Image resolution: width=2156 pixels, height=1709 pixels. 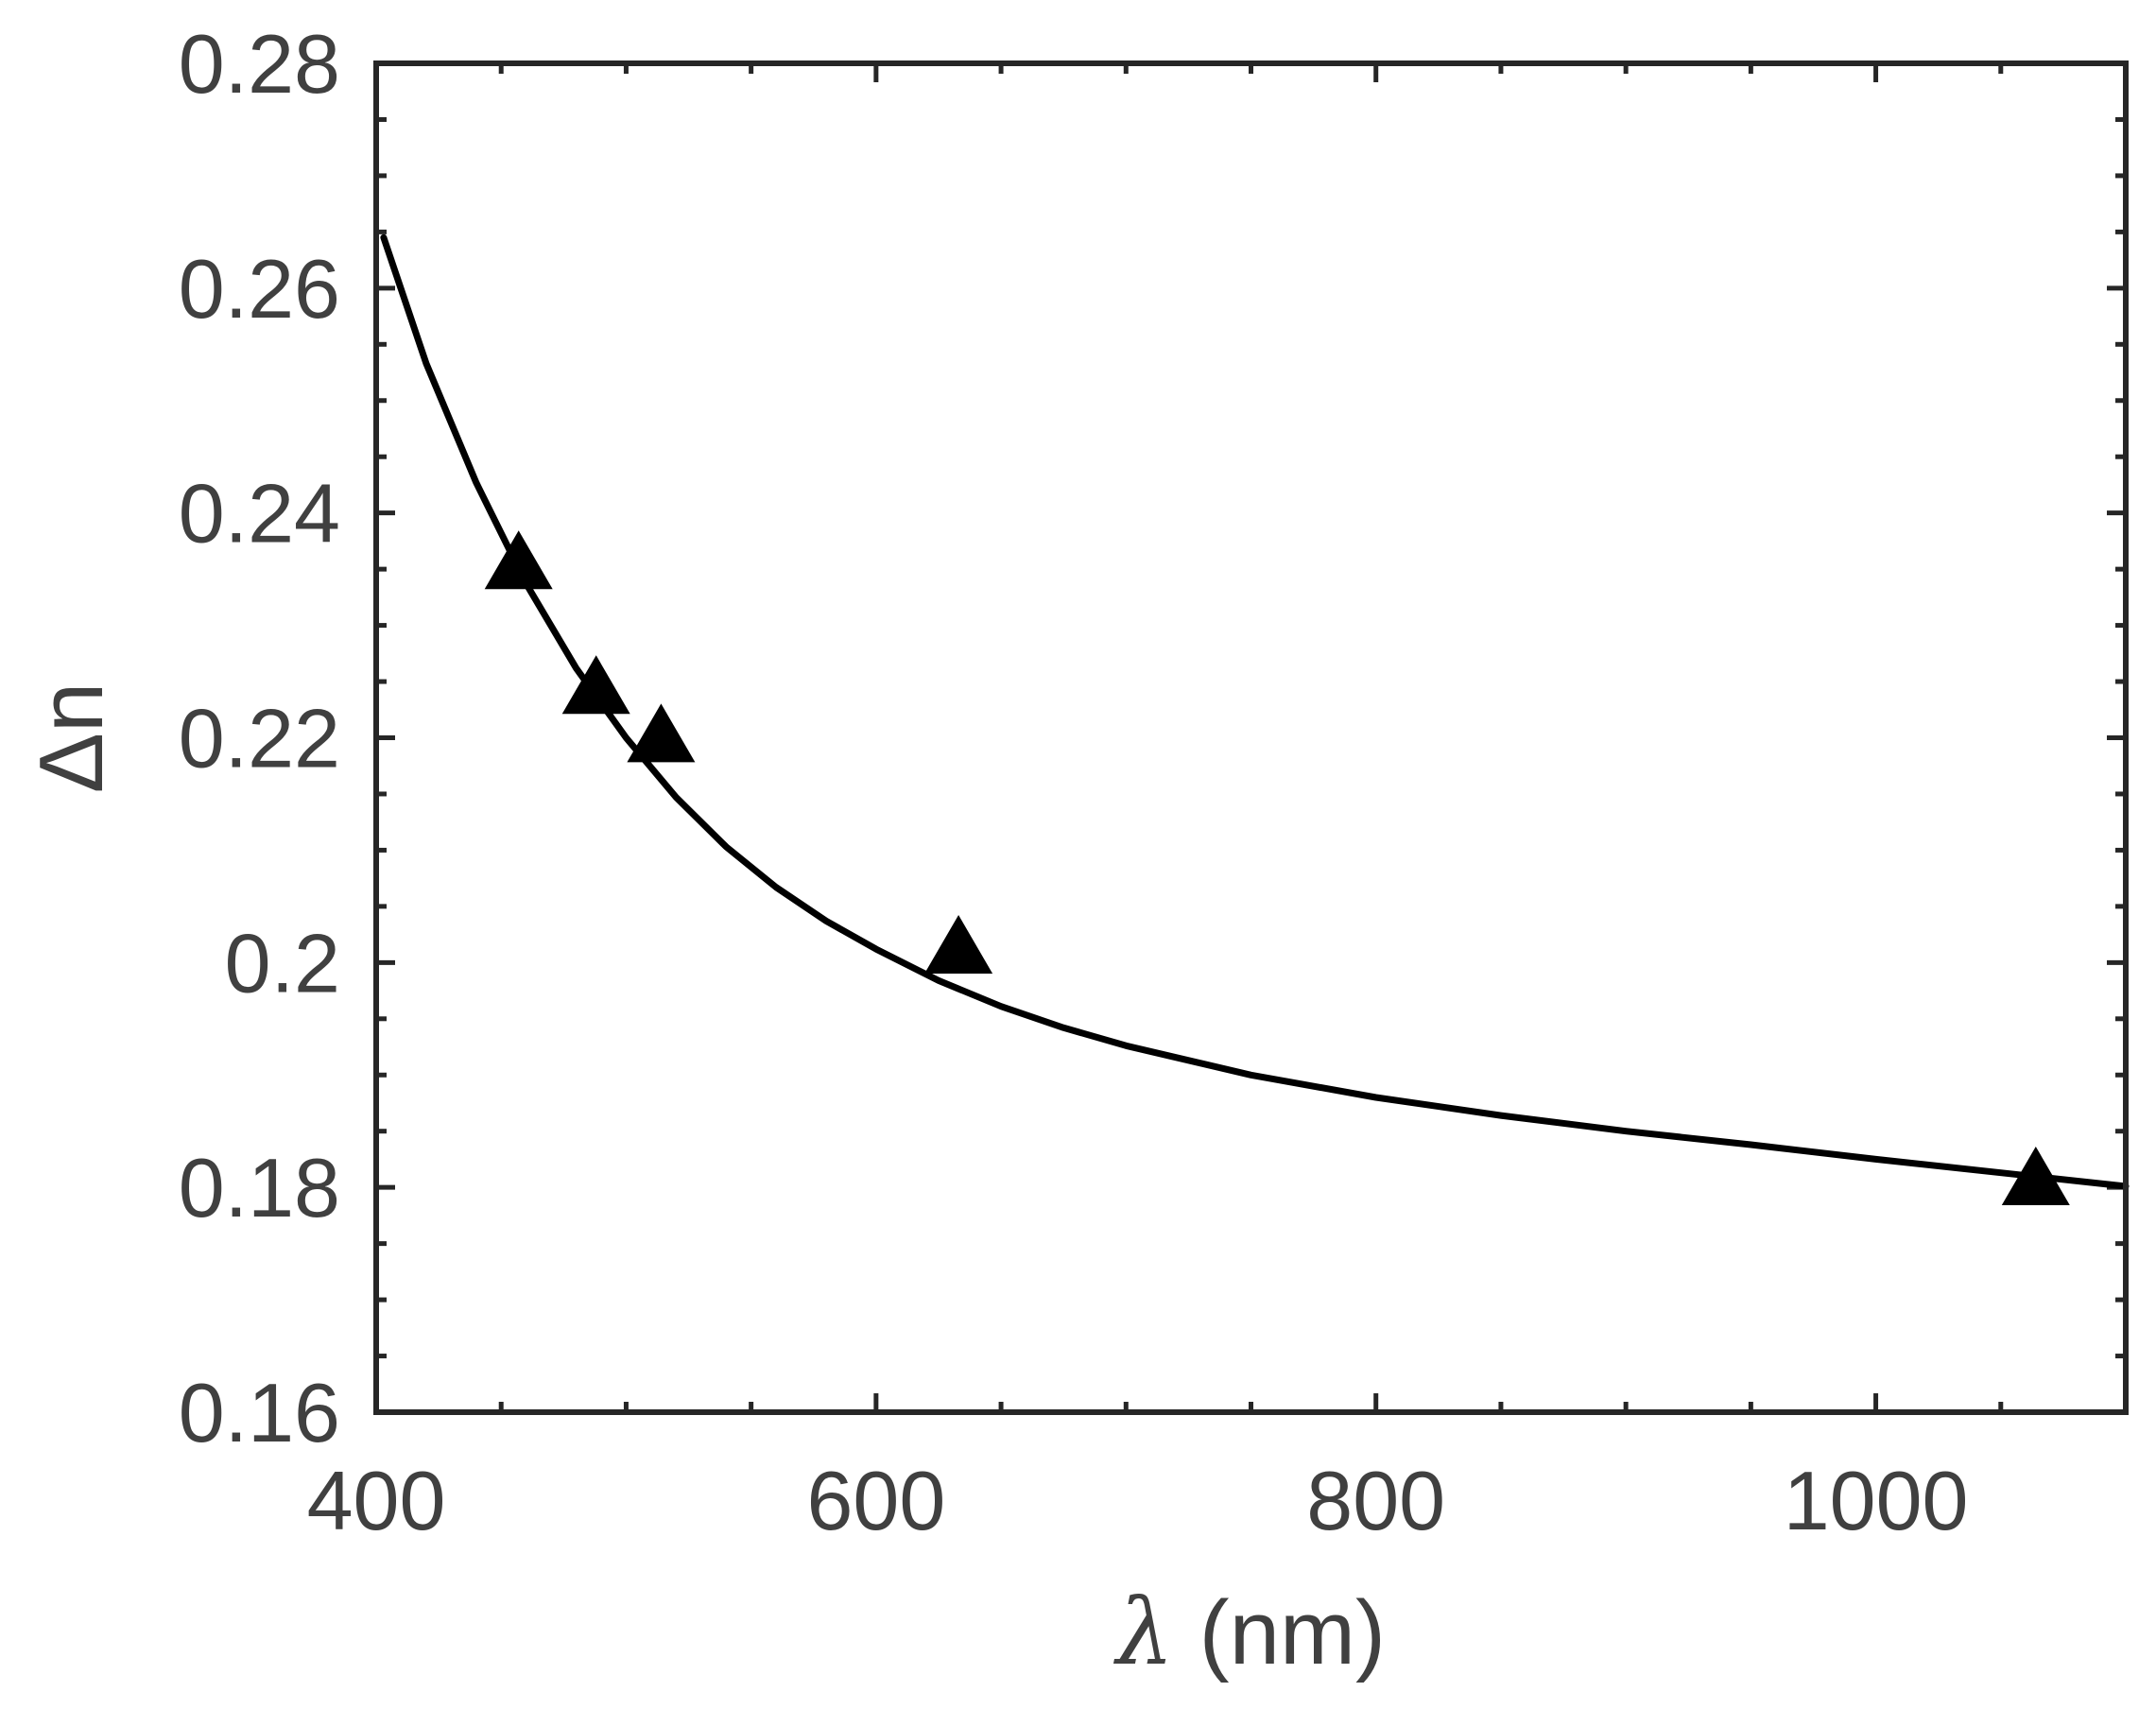 What do you see at coordinates (260, 1187) in the screenshot?
I see `y-tick-label: 0.18` at bounding box center [260, 1187].